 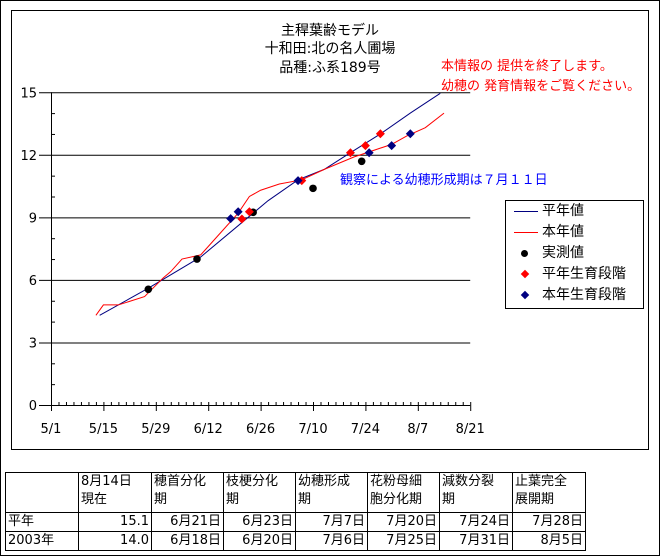 I want to click on table-cell: 6月18日, so click(x=187, y=541).